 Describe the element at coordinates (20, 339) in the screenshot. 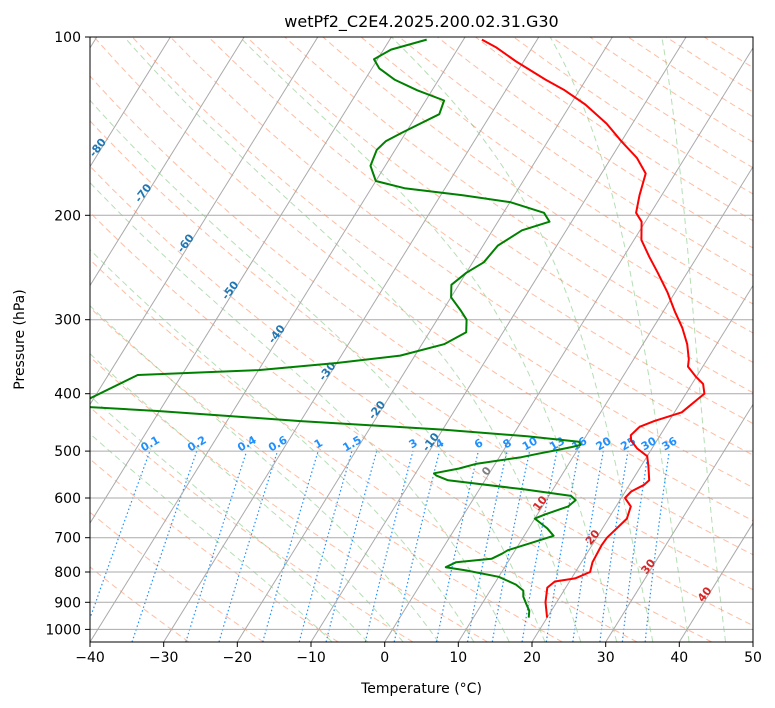

I see `y-axis-label: Pressure (hPa)` at that location.